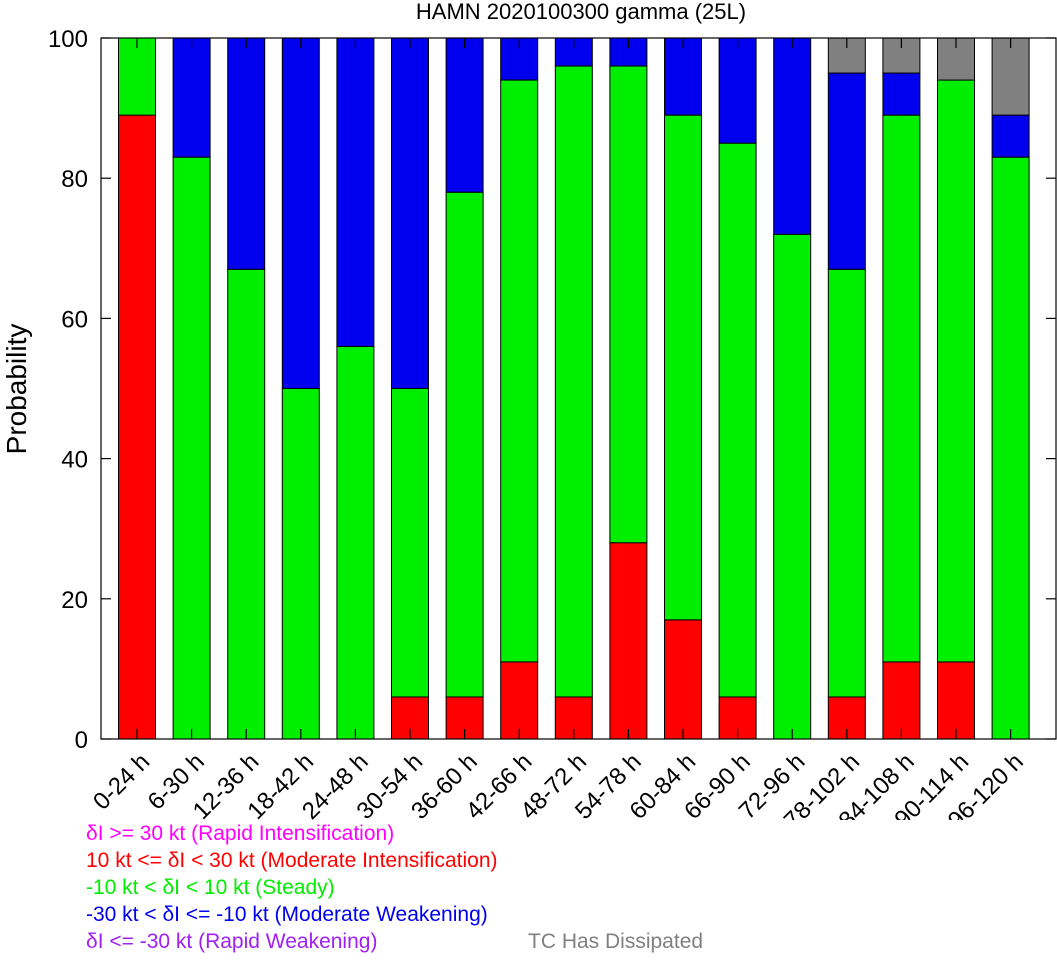  Describe the element at coordinates (616, 941) in the screenshot. I see `legend-dissipated: TC Has Dissipated` at that location.